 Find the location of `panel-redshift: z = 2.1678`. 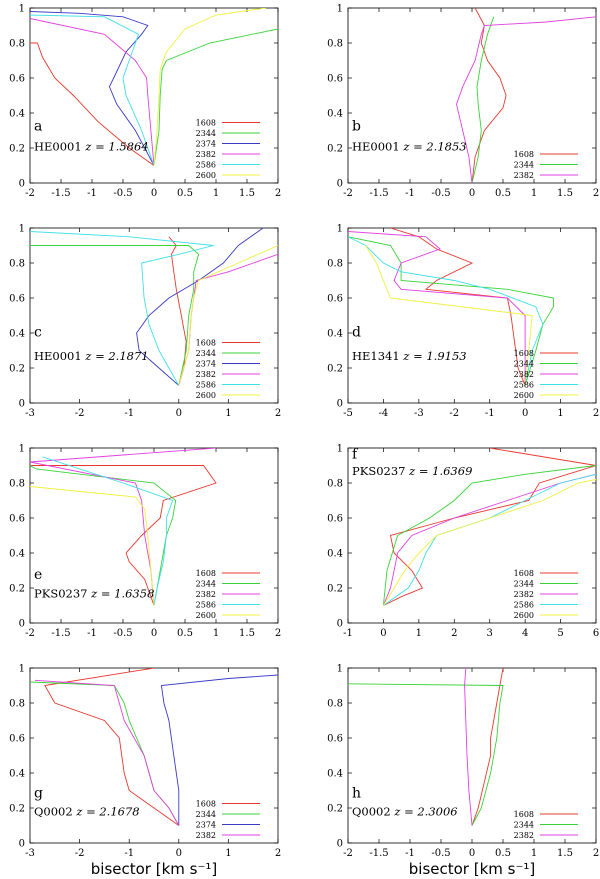

panel-redshift: z = 2.1678 is located at coordinates (107, 812).